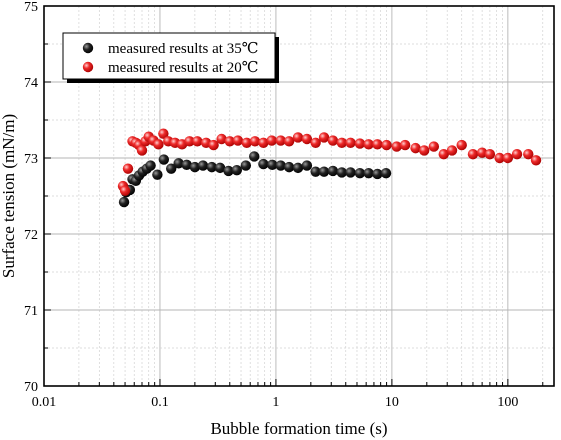  What do you see at coordinates (392, 402) in the screenshot?
I see `x-tick-label: 10` at bounding box center [392, 402].